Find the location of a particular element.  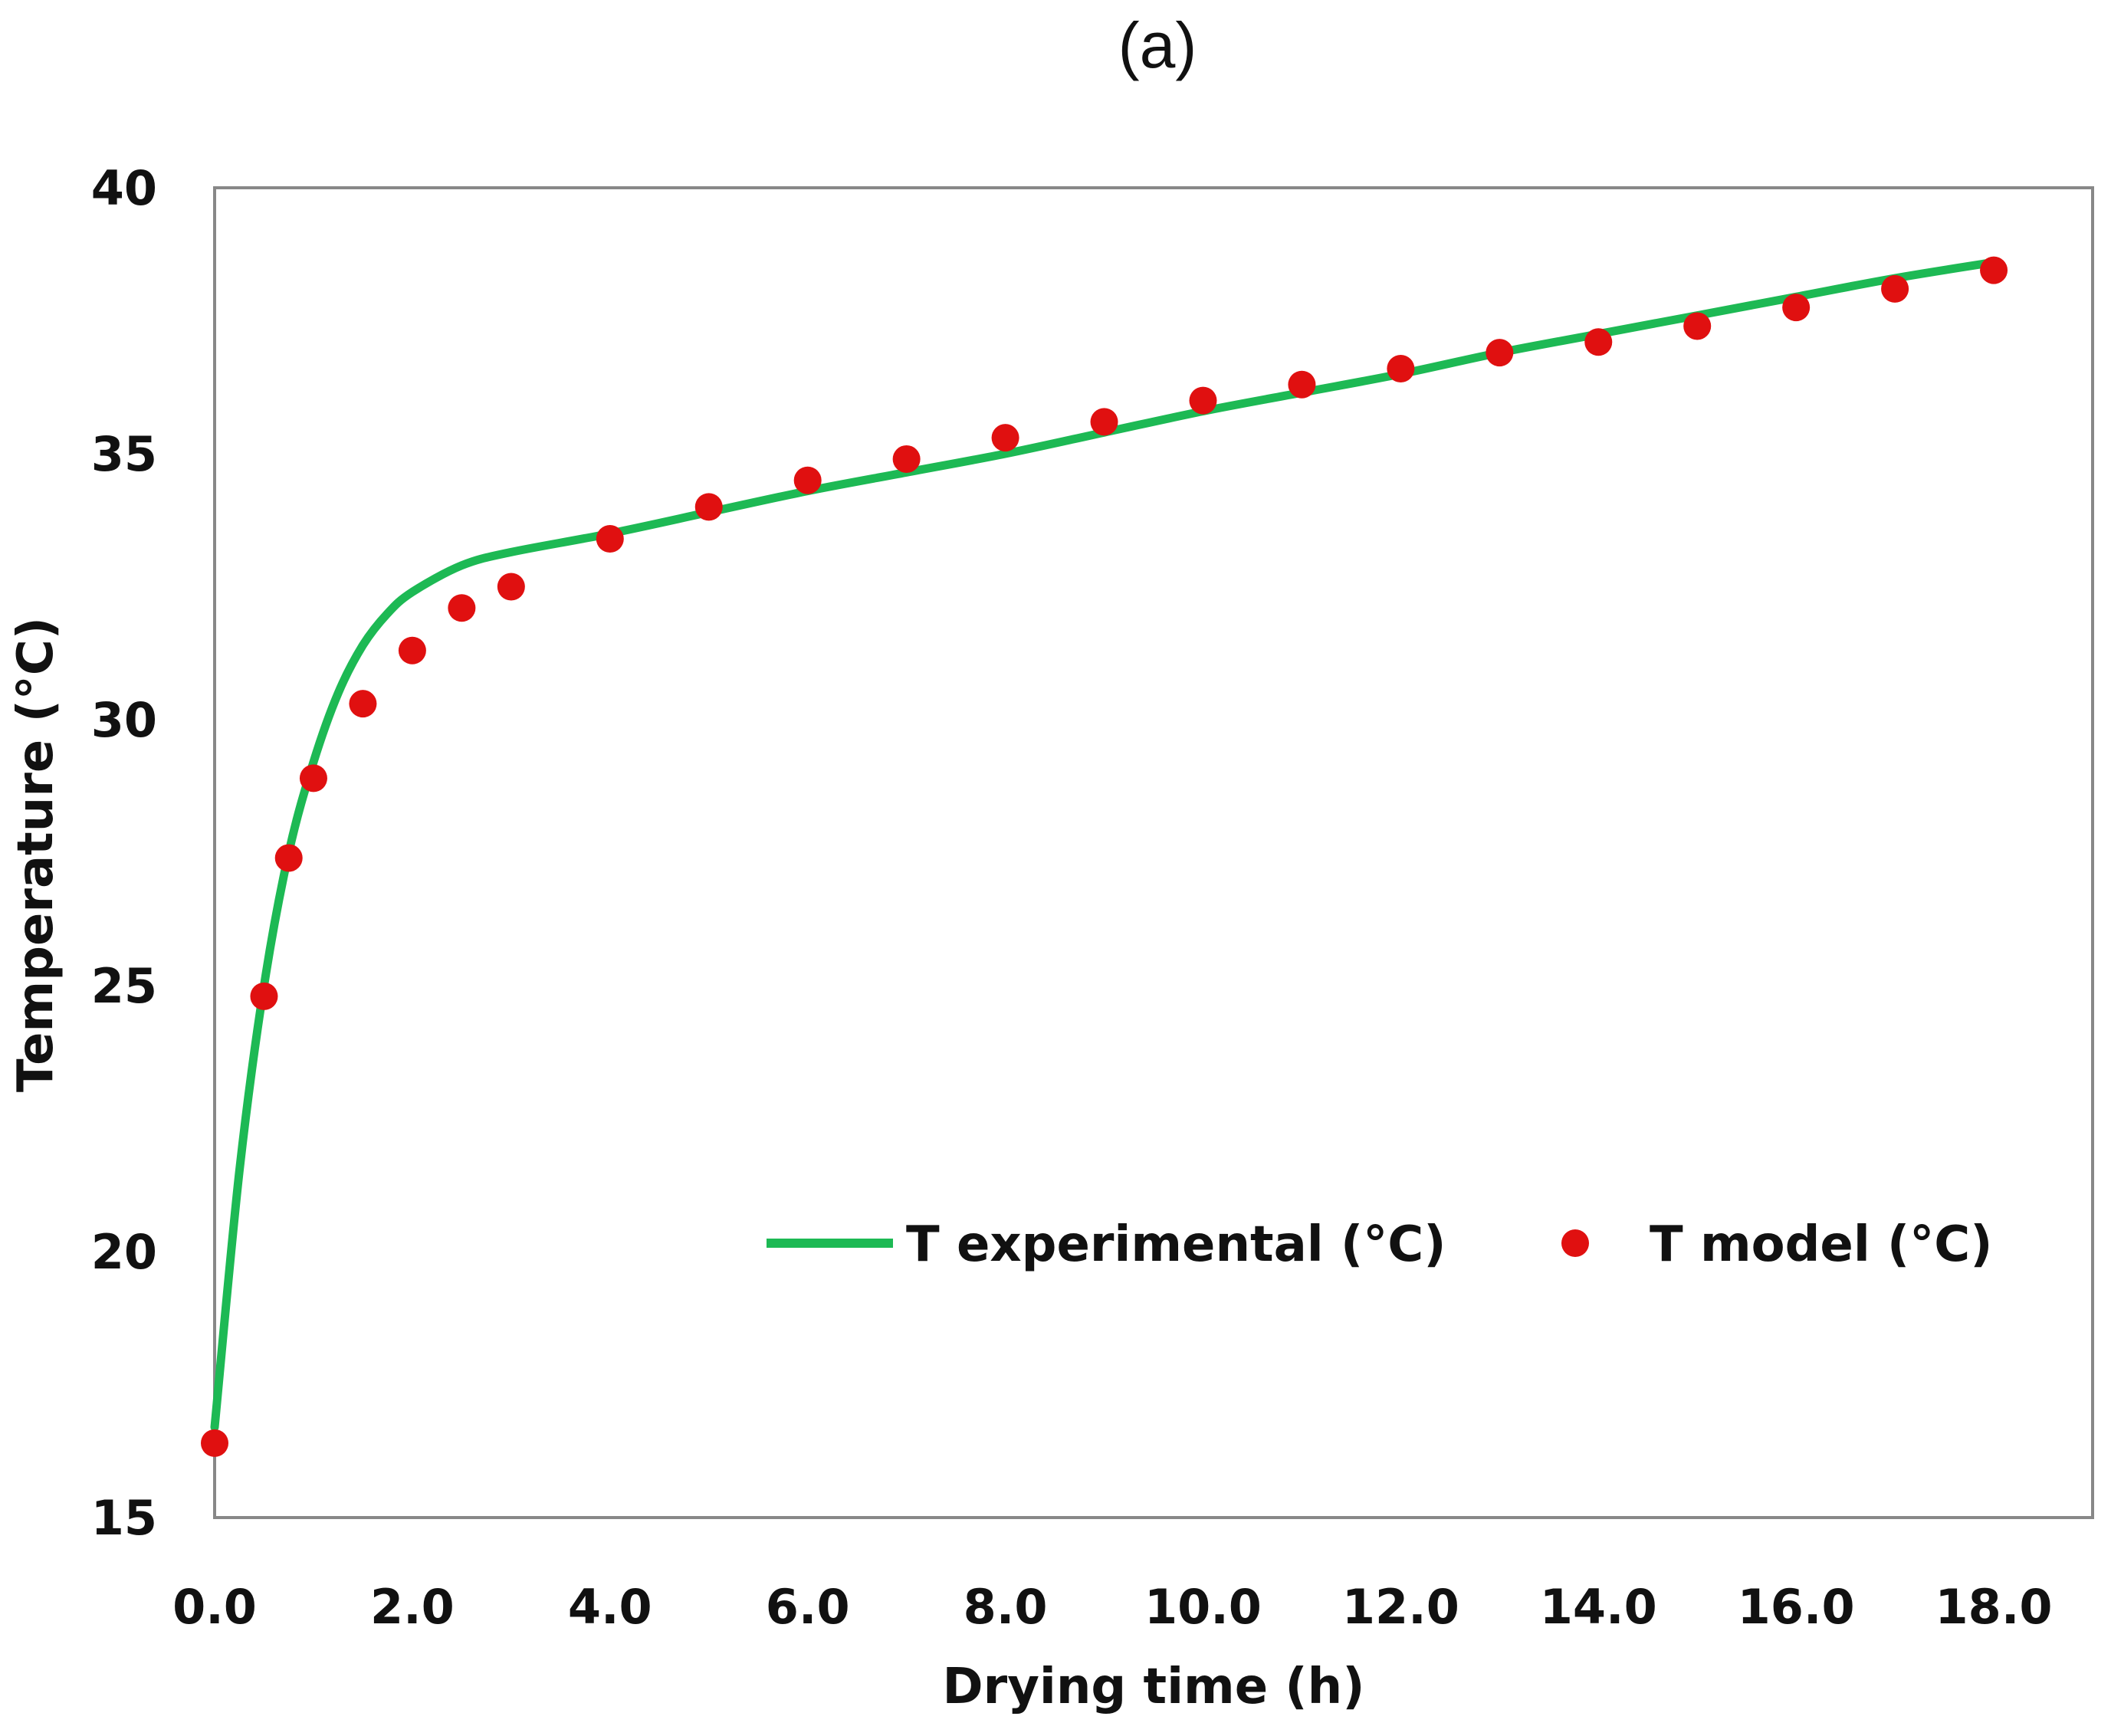

y-tick-label: 15 is located at coordinates (124, 1518).